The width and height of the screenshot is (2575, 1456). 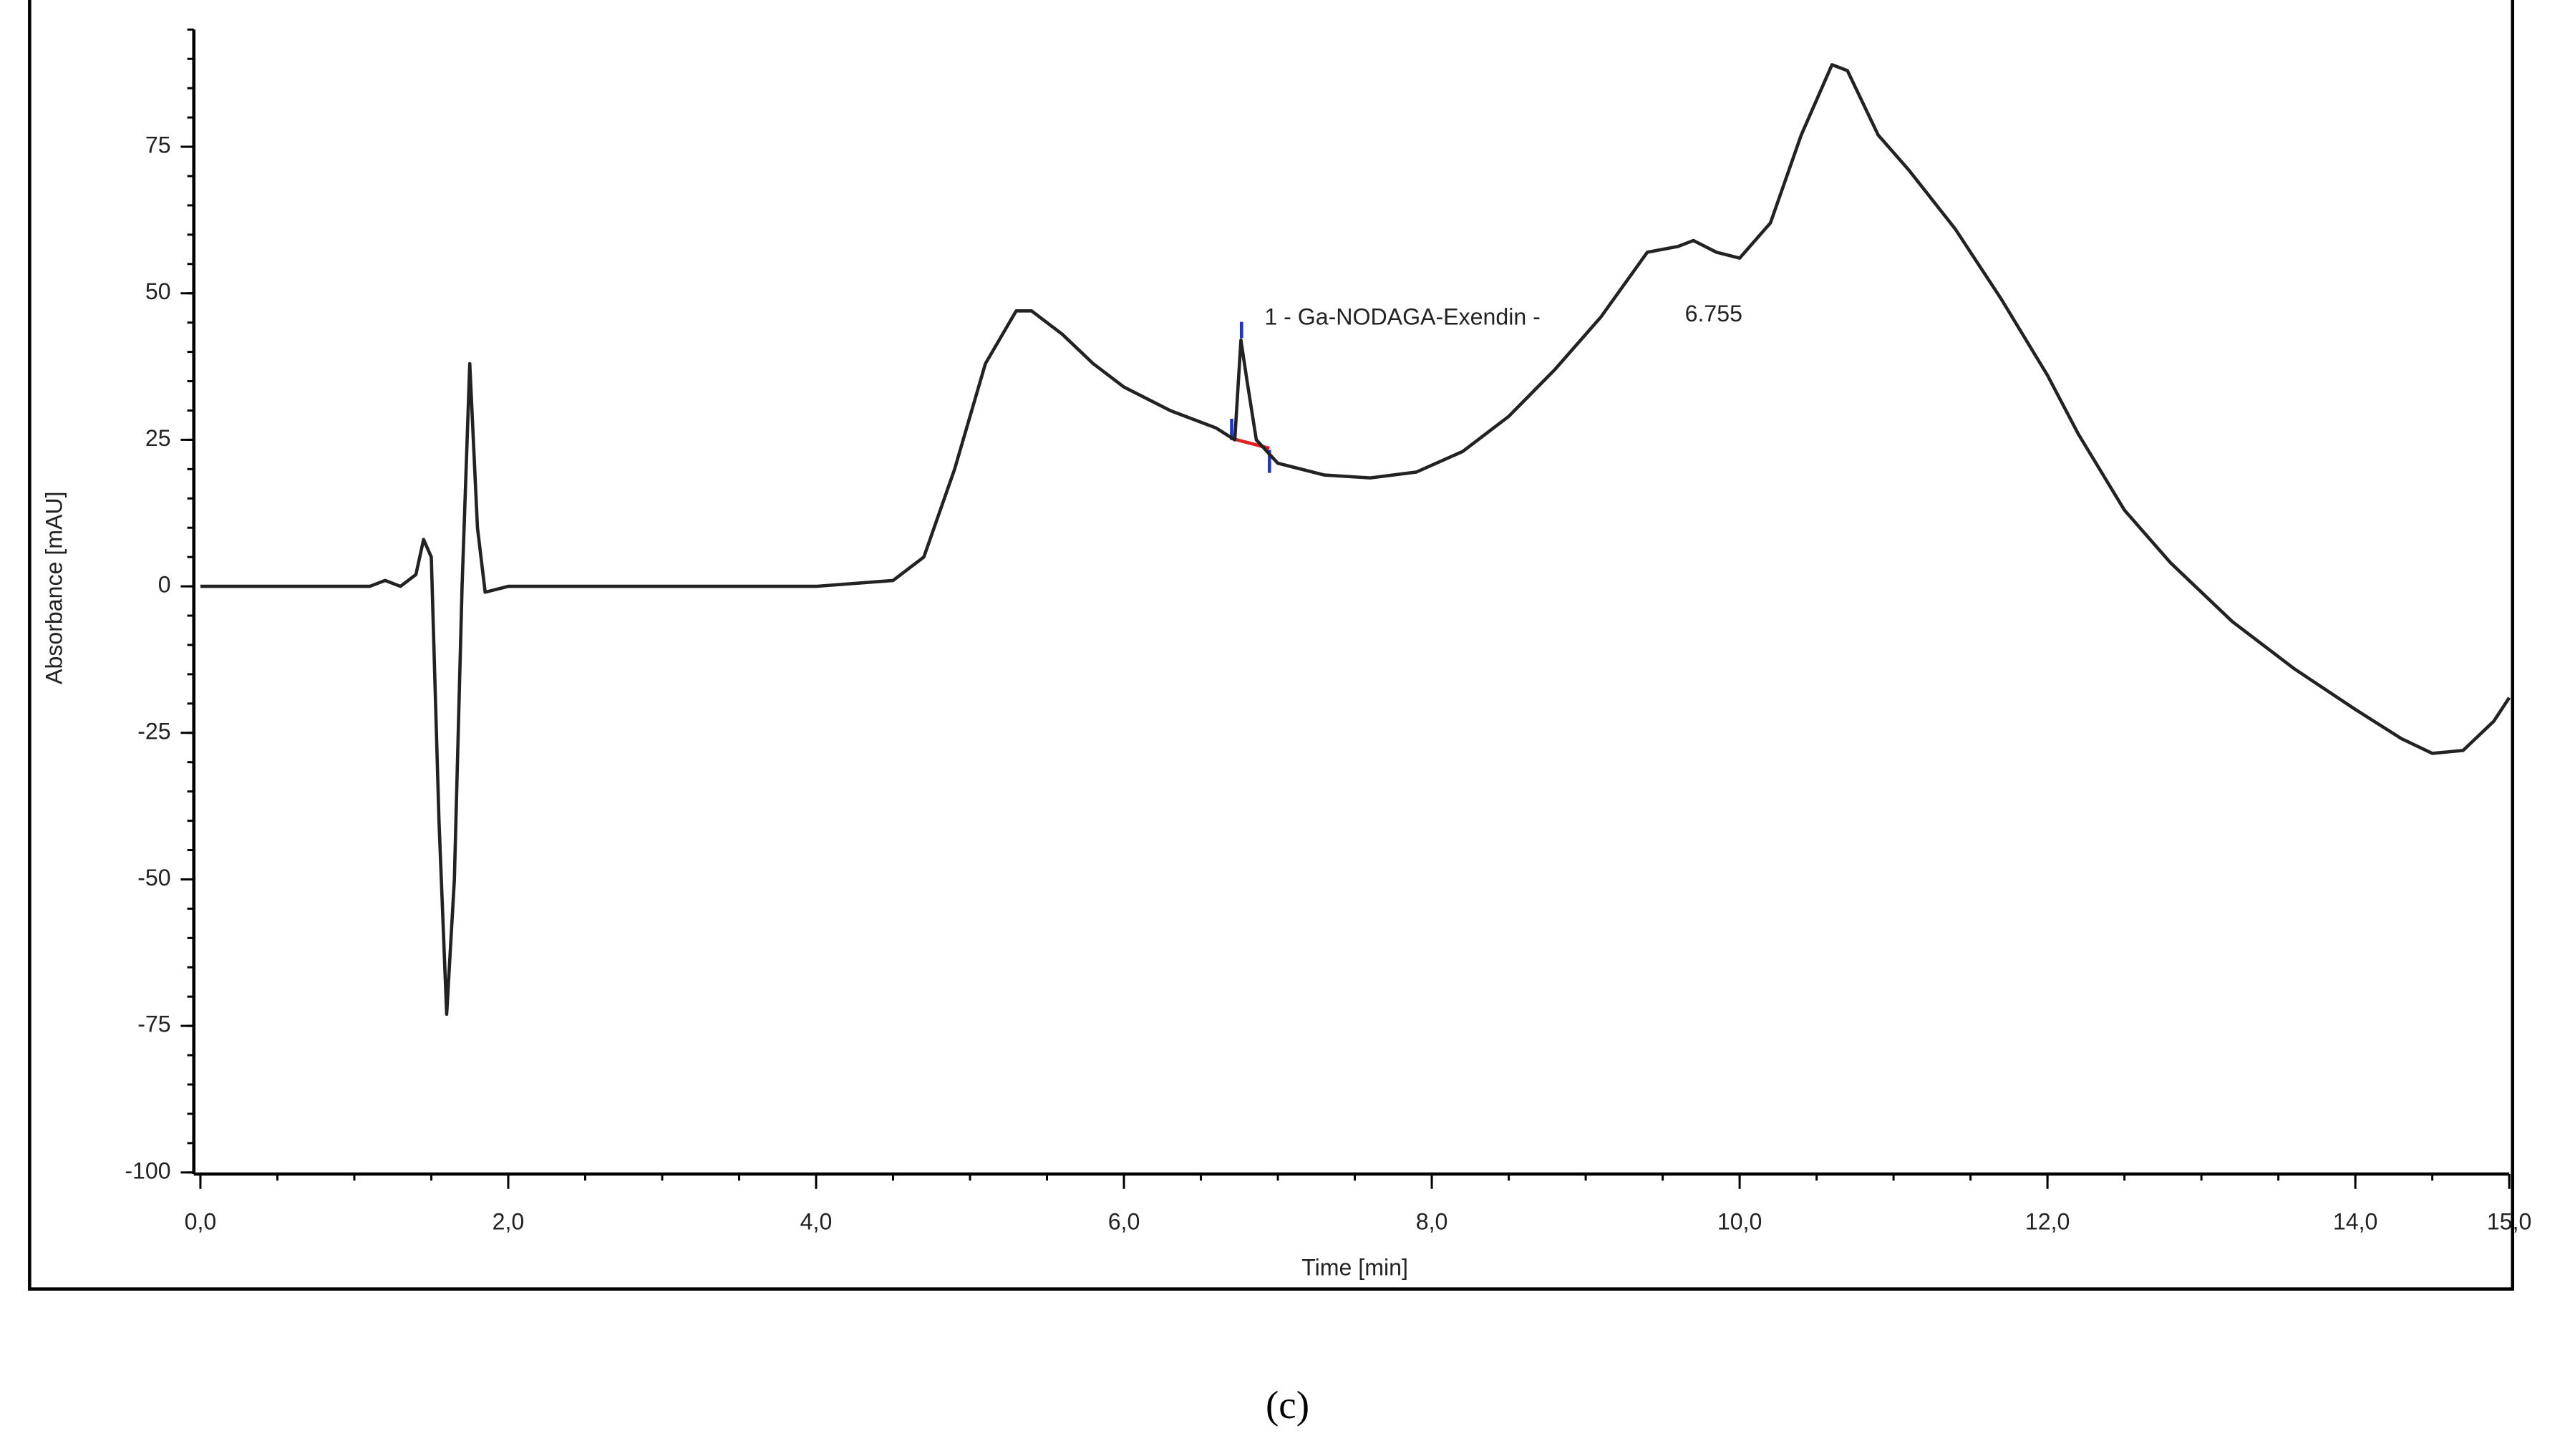 I want to click on peak-annotation: 1 - Ga-NODAGA-Exendin -, so click(x=1402, y=317).